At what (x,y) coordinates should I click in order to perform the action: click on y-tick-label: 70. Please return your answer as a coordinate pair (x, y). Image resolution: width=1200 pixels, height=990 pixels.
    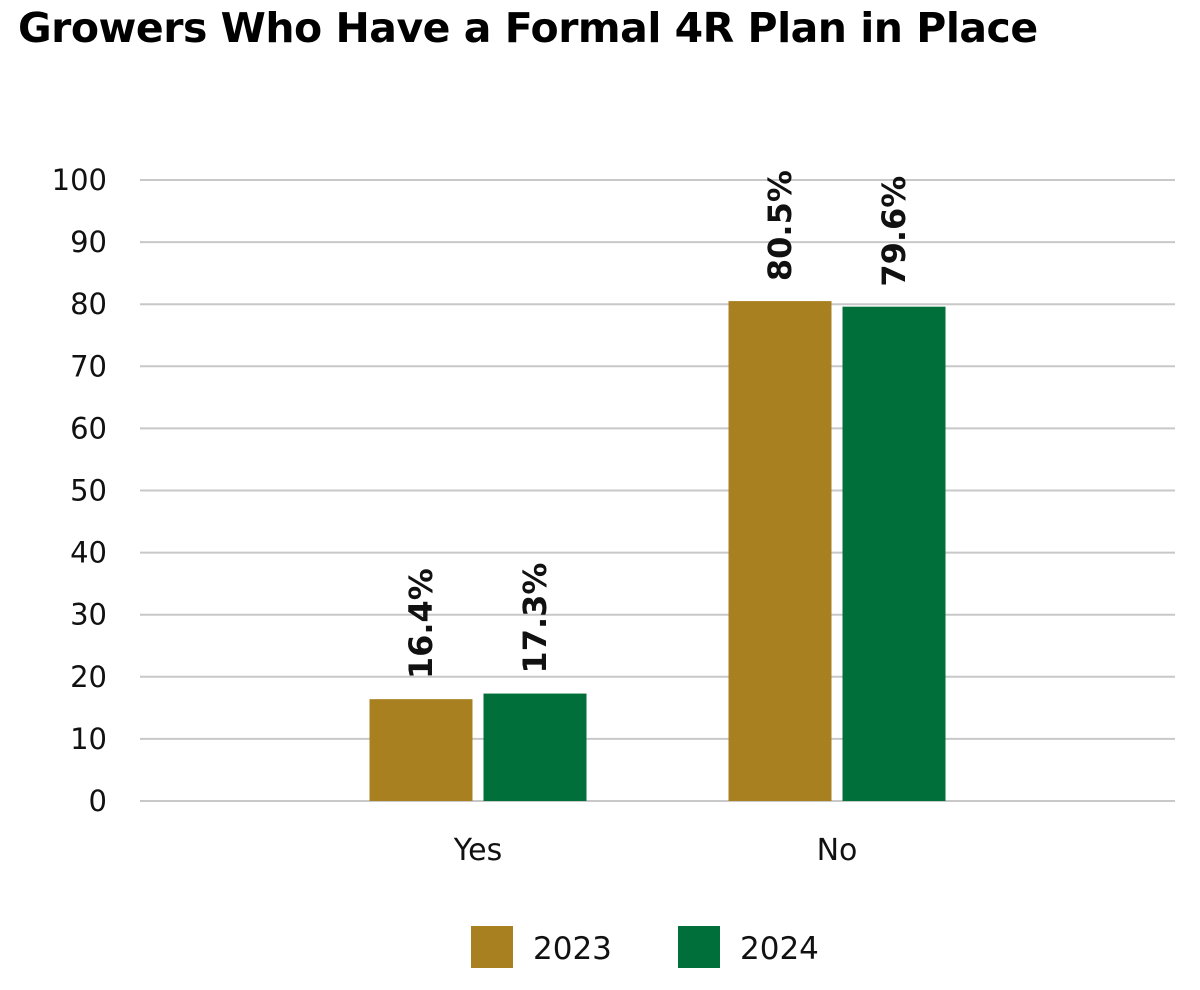
    Looking at the image, I should click on (88, 366).